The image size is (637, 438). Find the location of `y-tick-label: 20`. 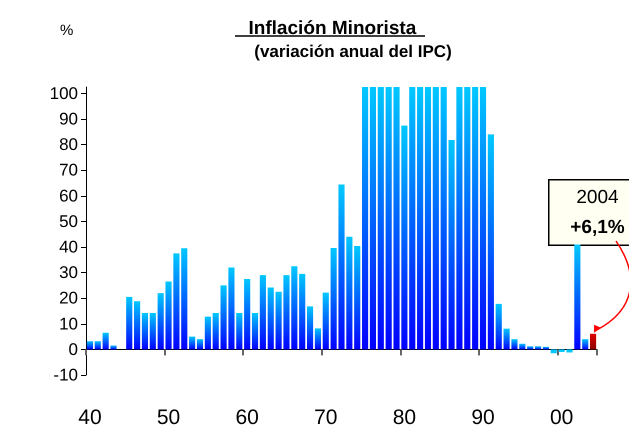

y-tick-label: 20 is located at coordinates (68, 298).